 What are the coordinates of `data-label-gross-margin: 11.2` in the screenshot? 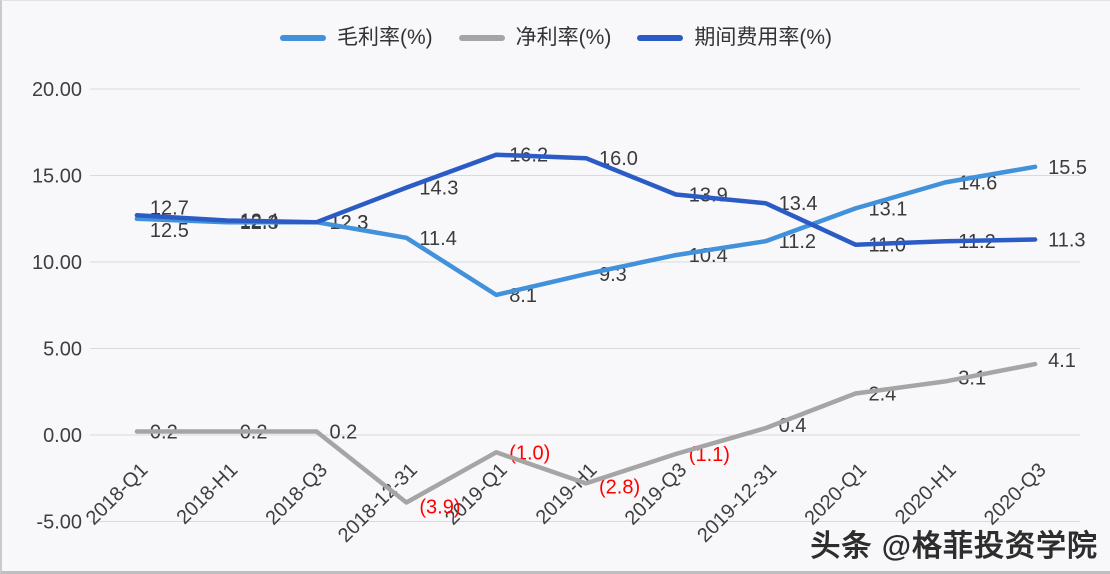 It's located at (797, 242).